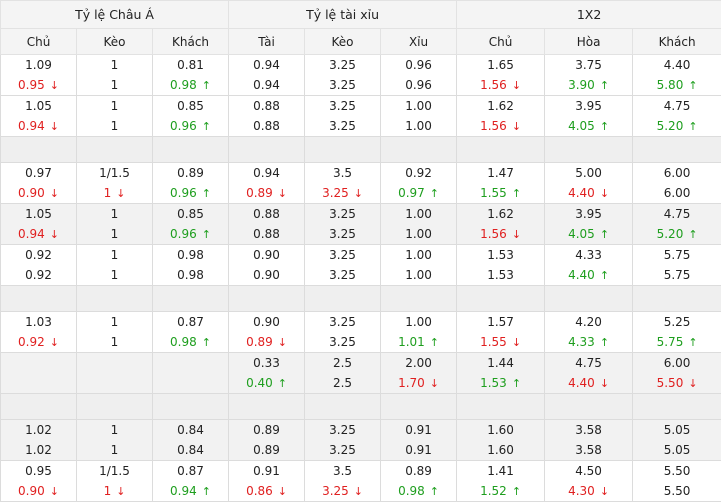  What do you see at coordinates (418, 193) in the screenshot?
I see `current-odds: 0.97↑` at bounding box center [418, 193].